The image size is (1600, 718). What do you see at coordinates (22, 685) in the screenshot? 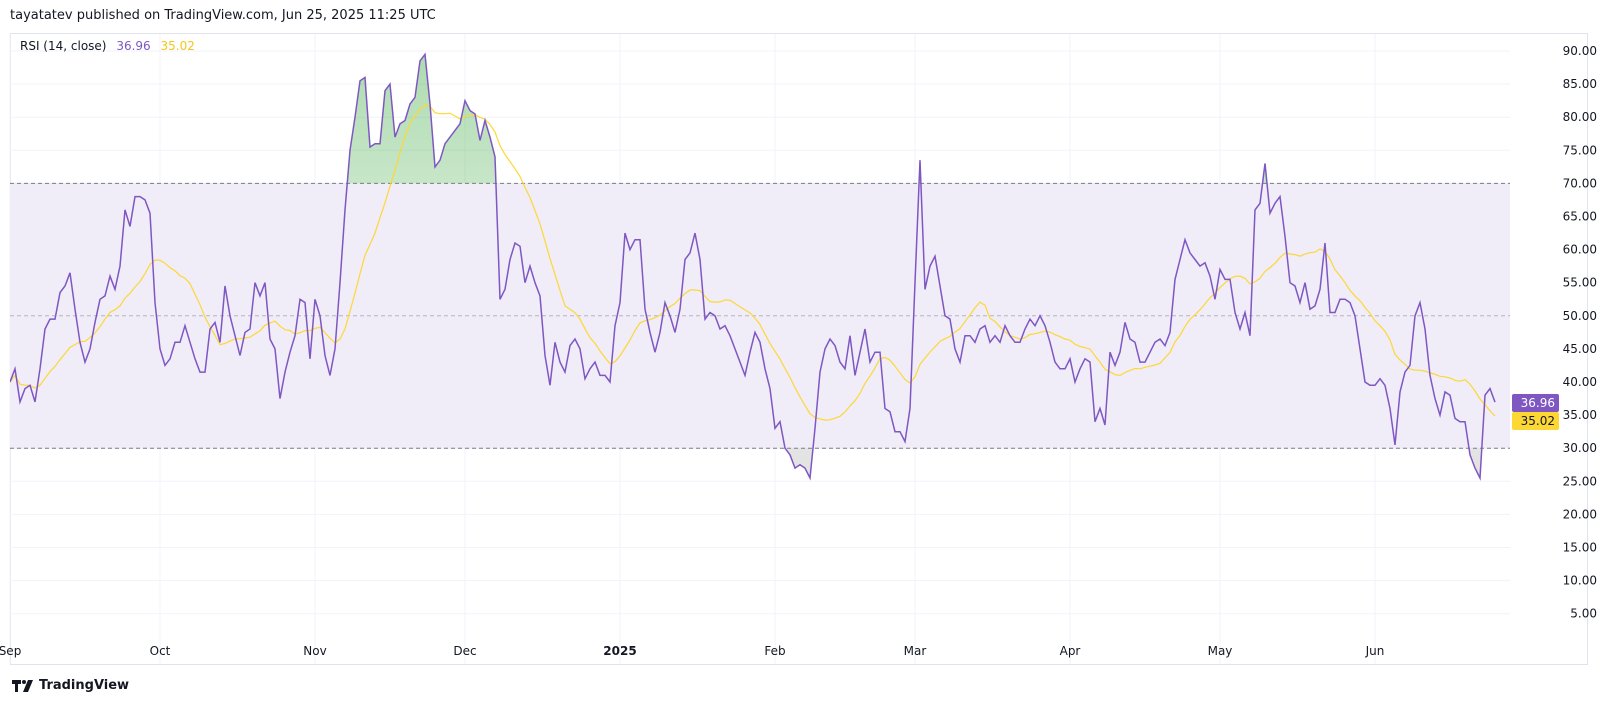
I see `tradingview-logo-icon` at bounding box center [22, 685].